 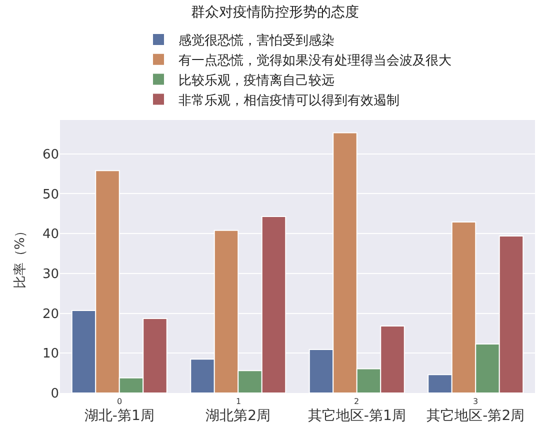 What do you see at coordinates (50, 154) in the screenshot?
I see `y-tick-label: 60` at bounding box center [50, 154].